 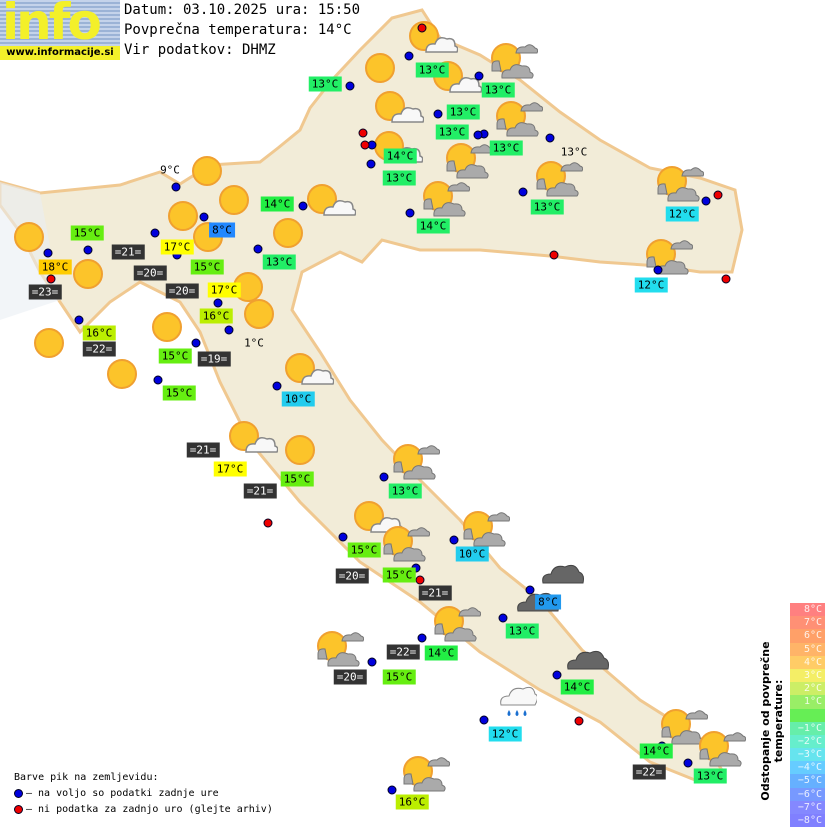 I want to click on temperature-label: 18°C, so click(x=55, y=267).